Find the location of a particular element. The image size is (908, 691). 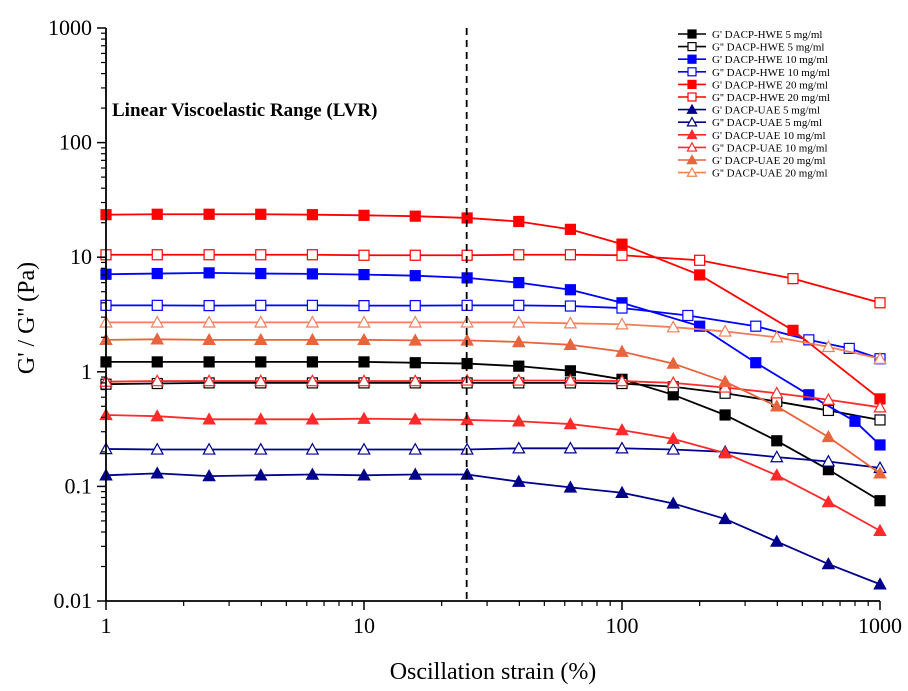

legend-entry-9: G' DACP-UAE 10 mg/ml is located at coordinates (752, 135).